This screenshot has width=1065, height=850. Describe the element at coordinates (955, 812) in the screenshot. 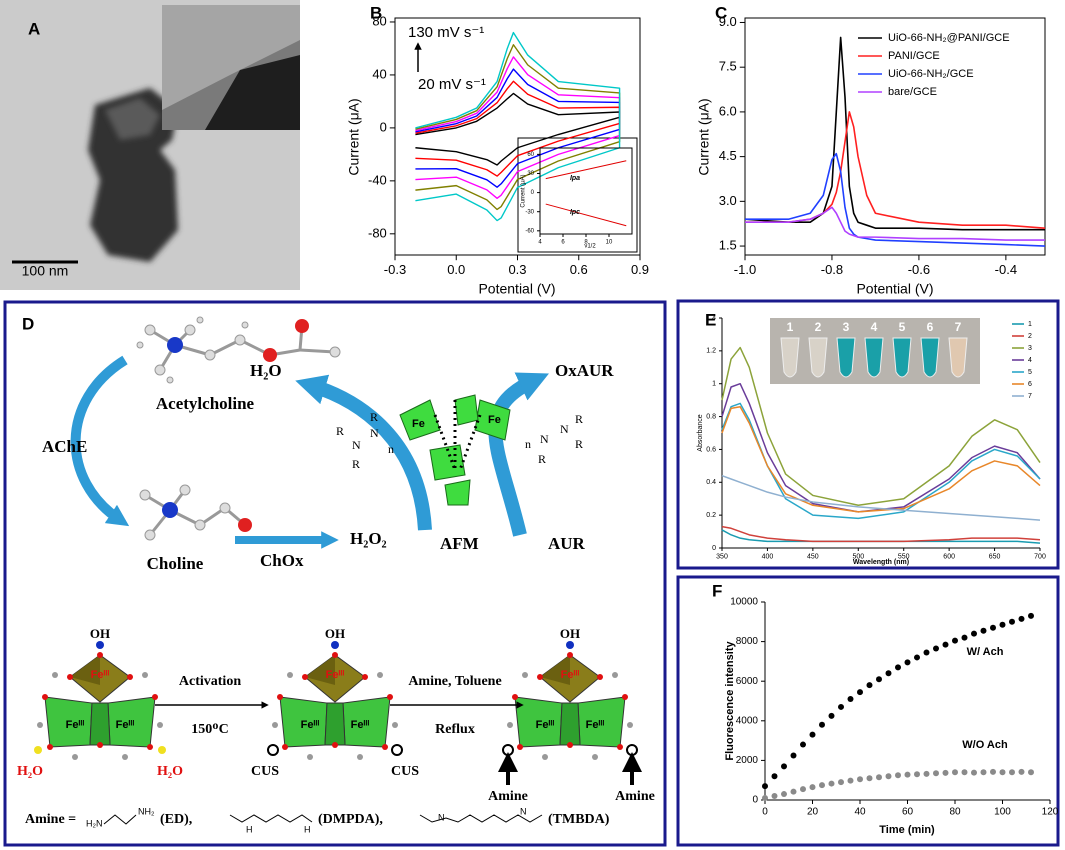

I see `x-tick-label: 80` at that location.